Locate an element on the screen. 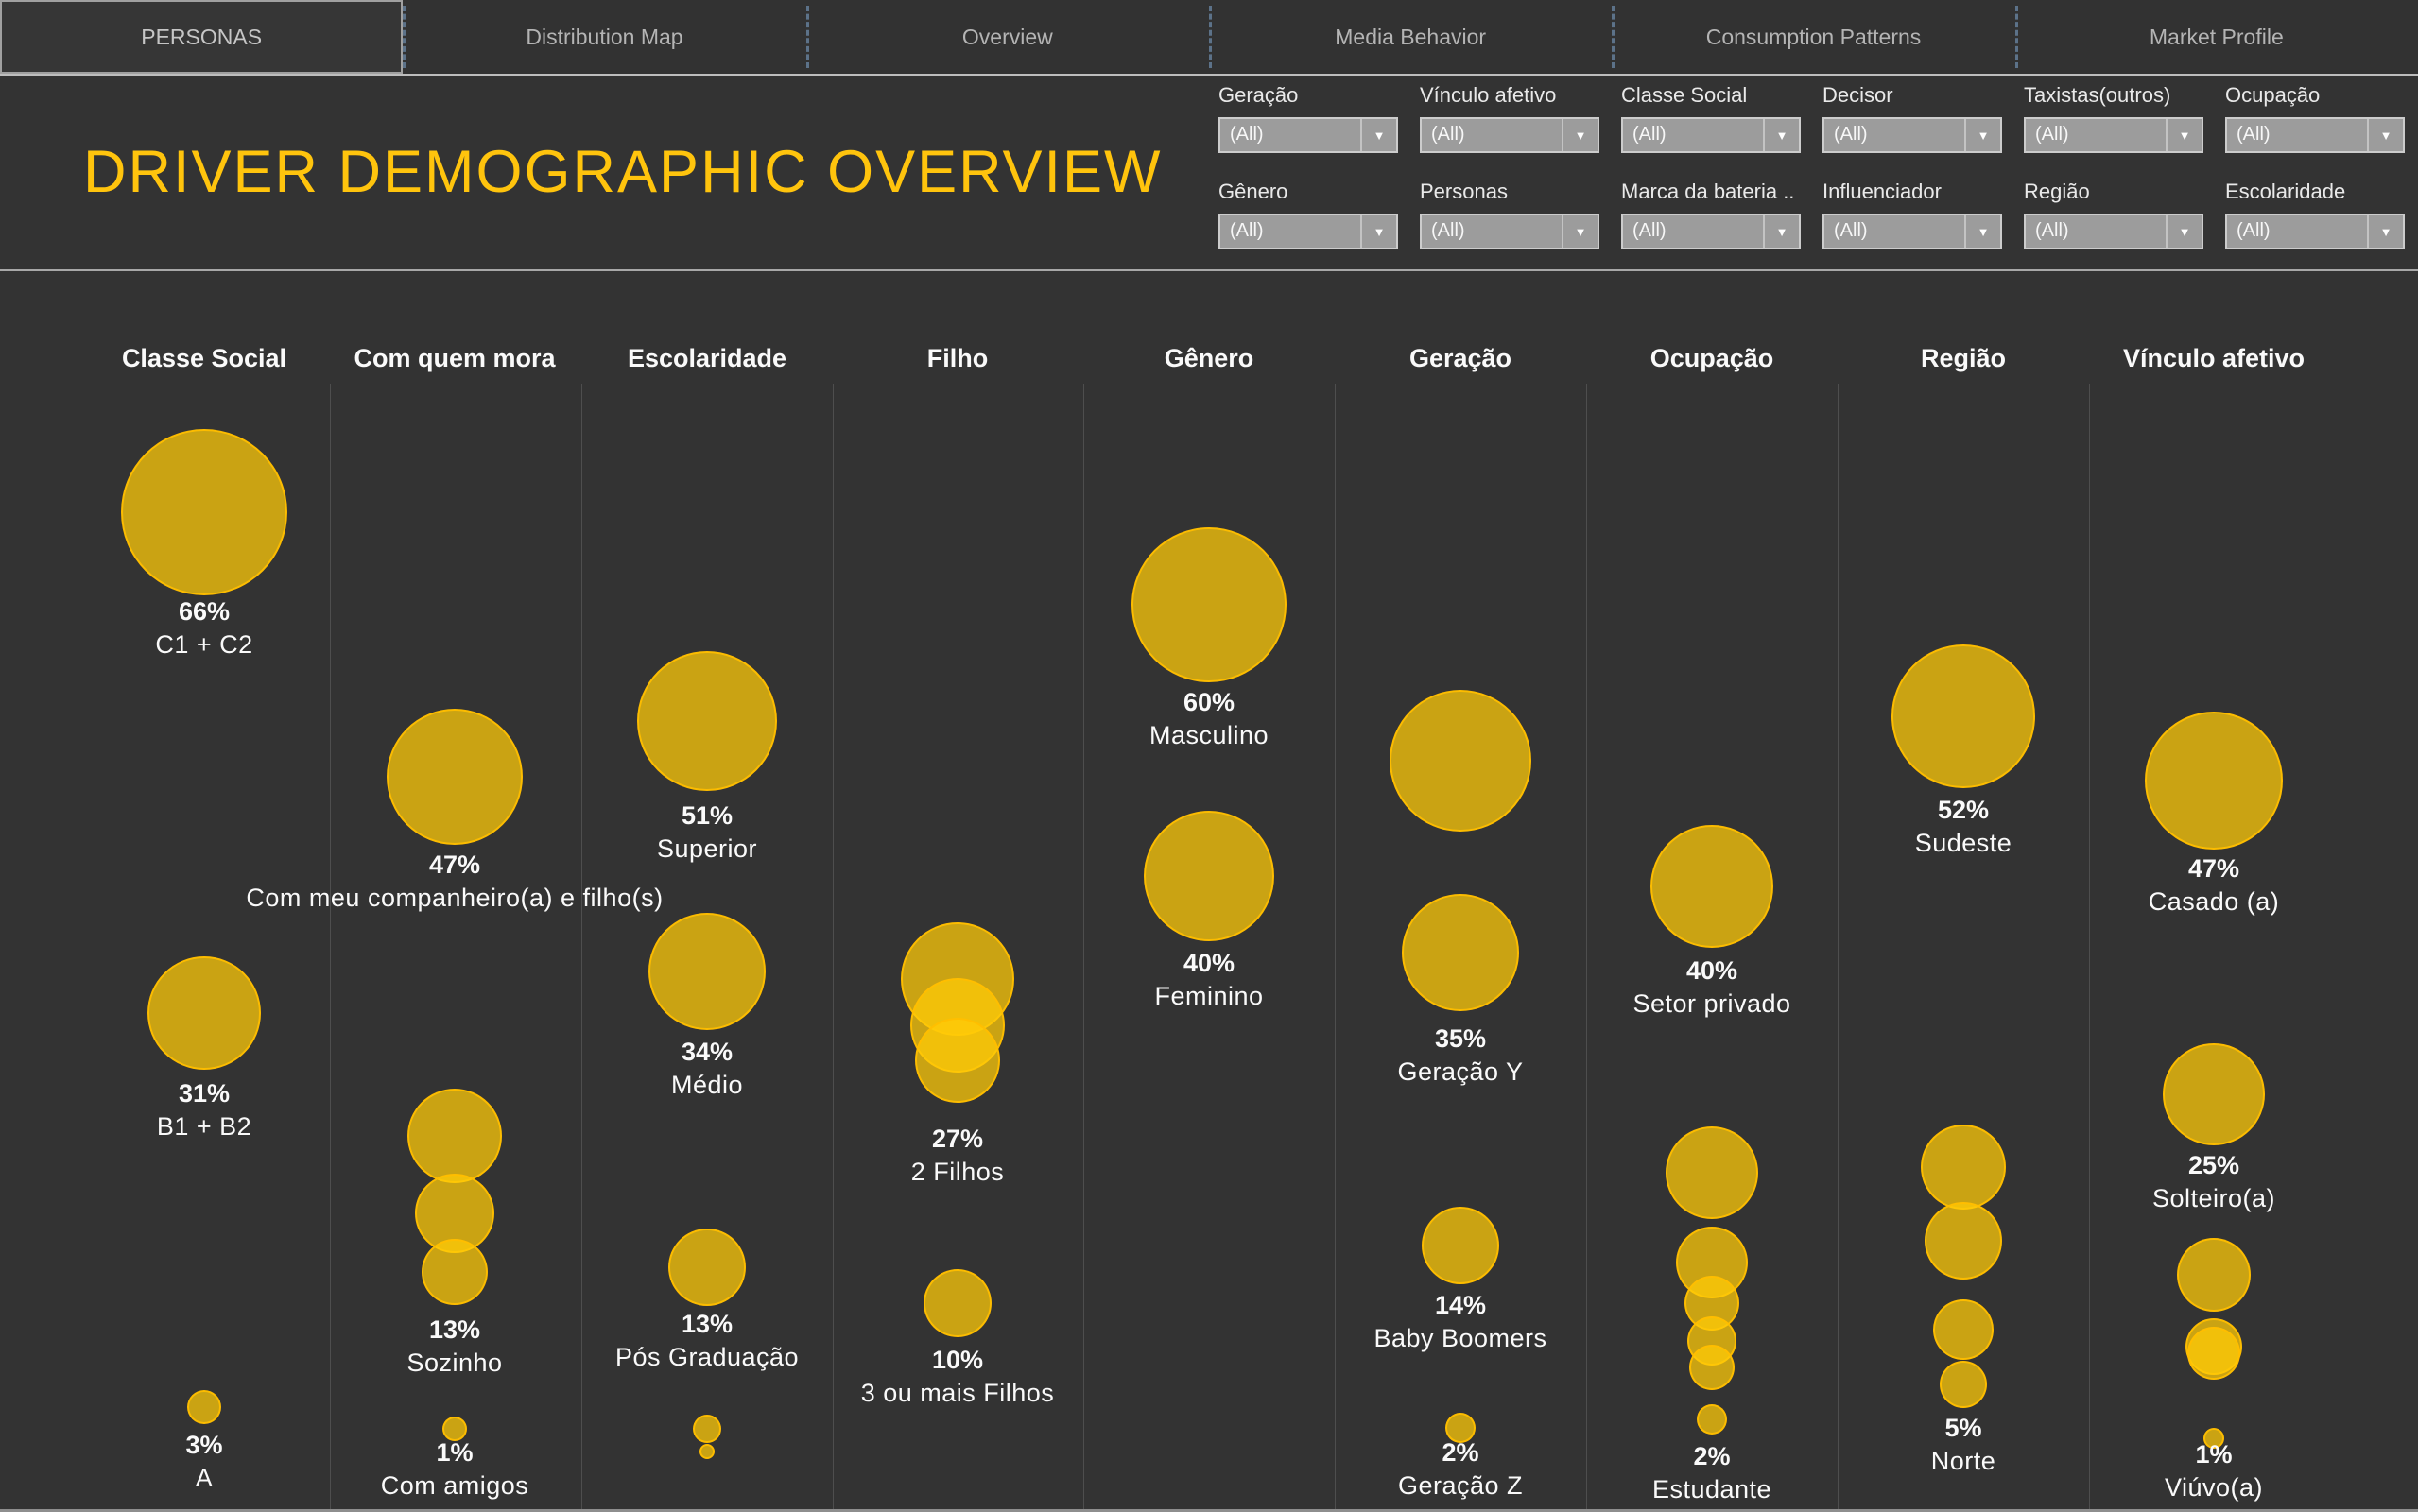 The width and height of the screenshot is (2418, 1512). column-header-filho: Filho is located at coordinates (958, 358).